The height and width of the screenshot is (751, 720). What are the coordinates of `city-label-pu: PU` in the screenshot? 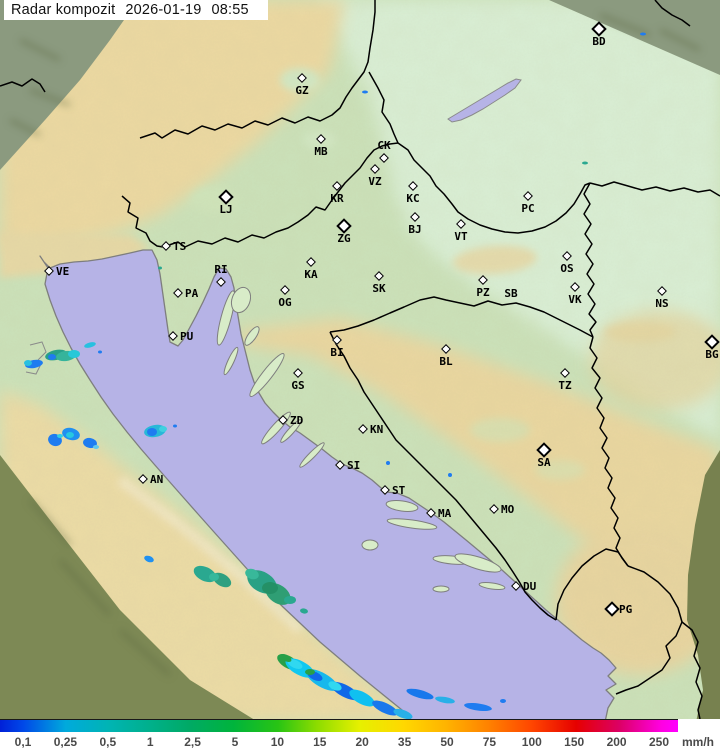 It's located at (187, 336).